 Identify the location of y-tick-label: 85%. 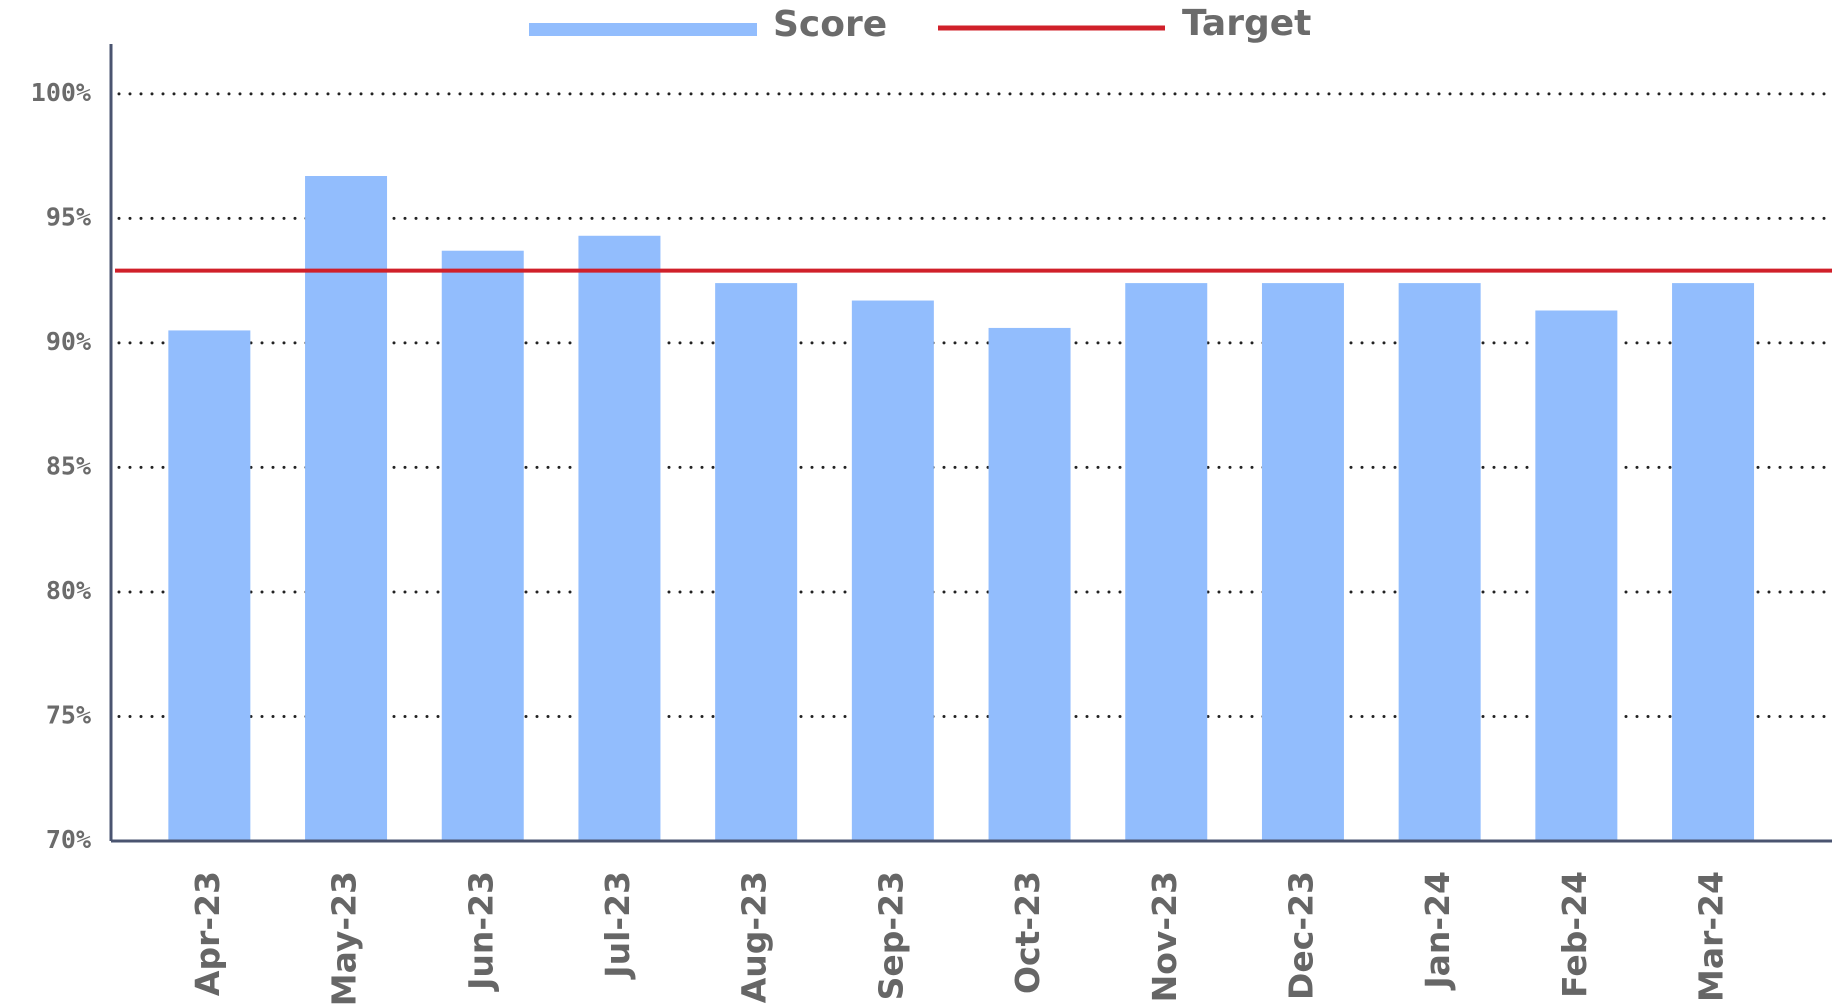
(68, 465).